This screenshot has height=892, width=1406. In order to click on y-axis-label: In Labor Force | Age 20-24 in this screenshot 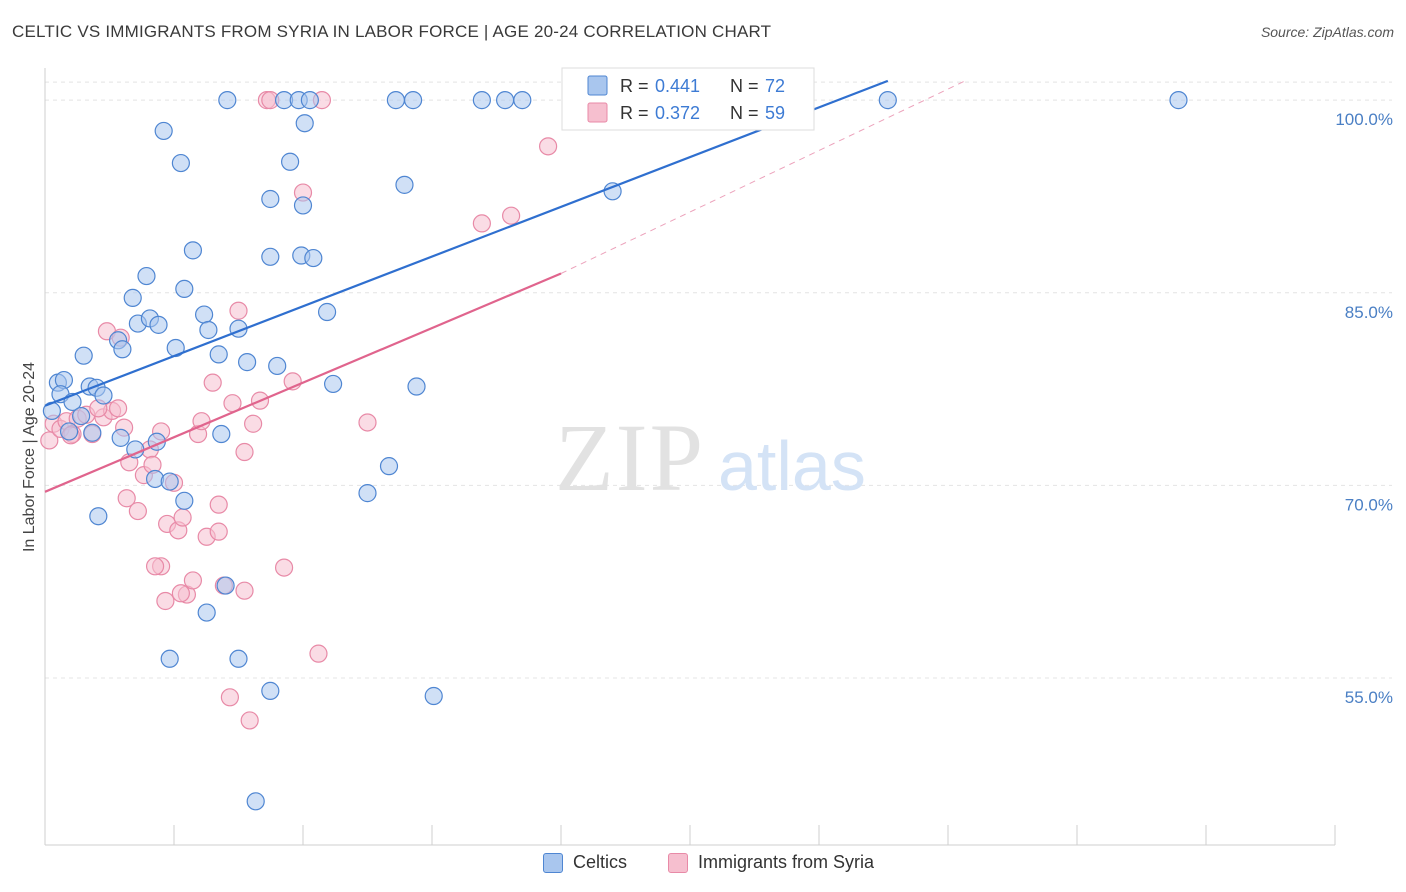, I will do `click(29, 457)`.